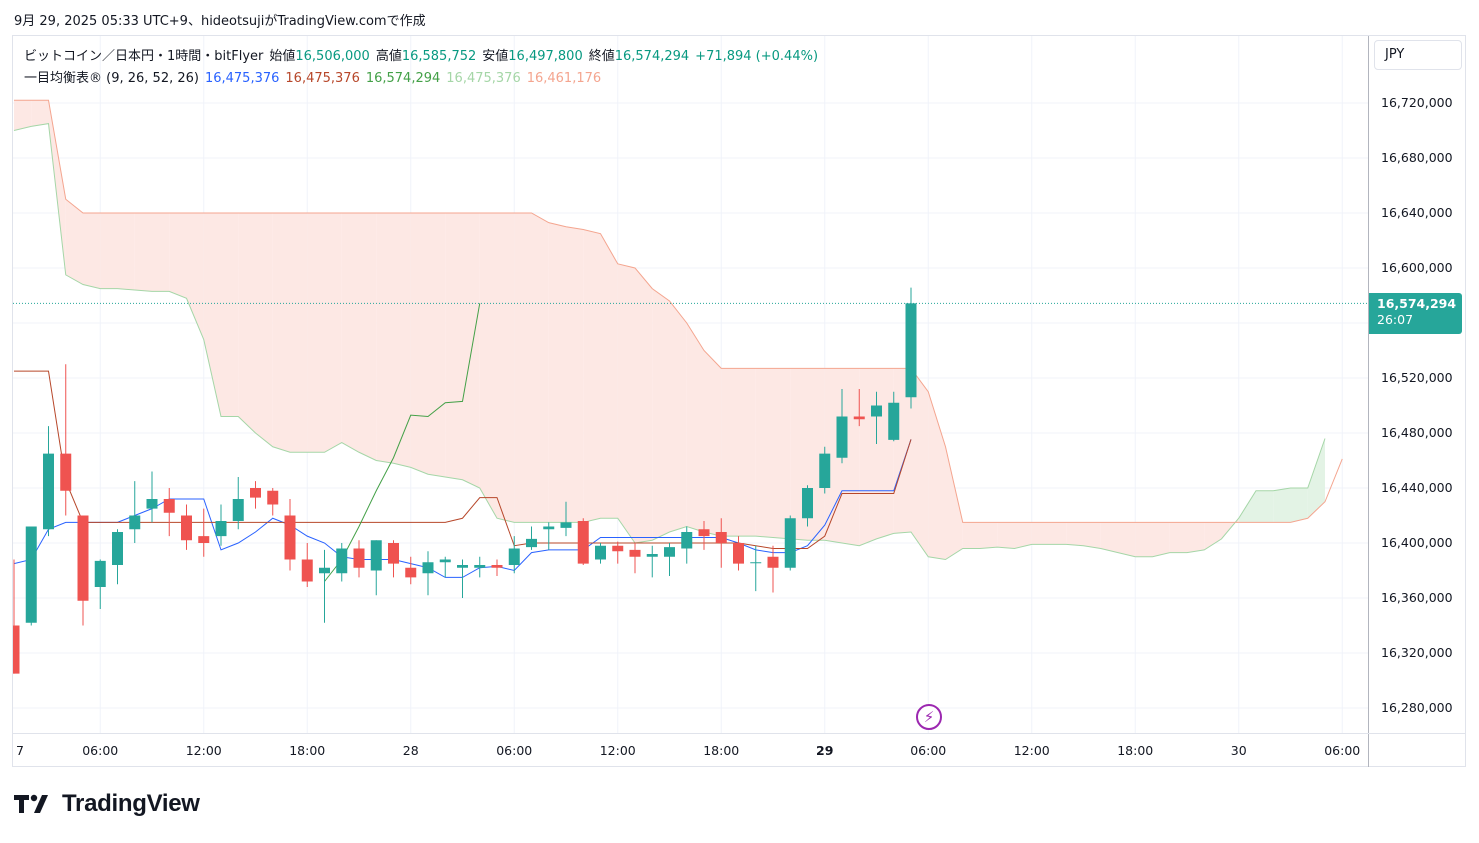  Describe the element at coordinates (332, 56) in the screenshot. I see `open-value: 16,506,000` at that location.